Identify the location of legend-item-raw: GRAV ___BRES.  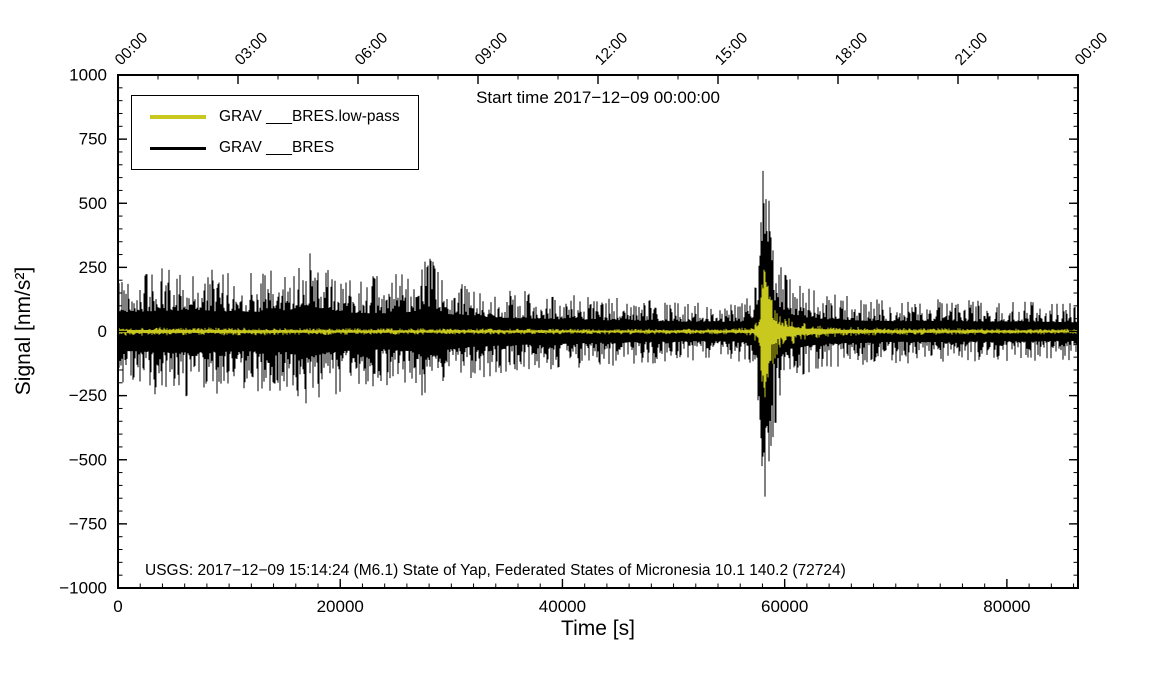
(275, 148).